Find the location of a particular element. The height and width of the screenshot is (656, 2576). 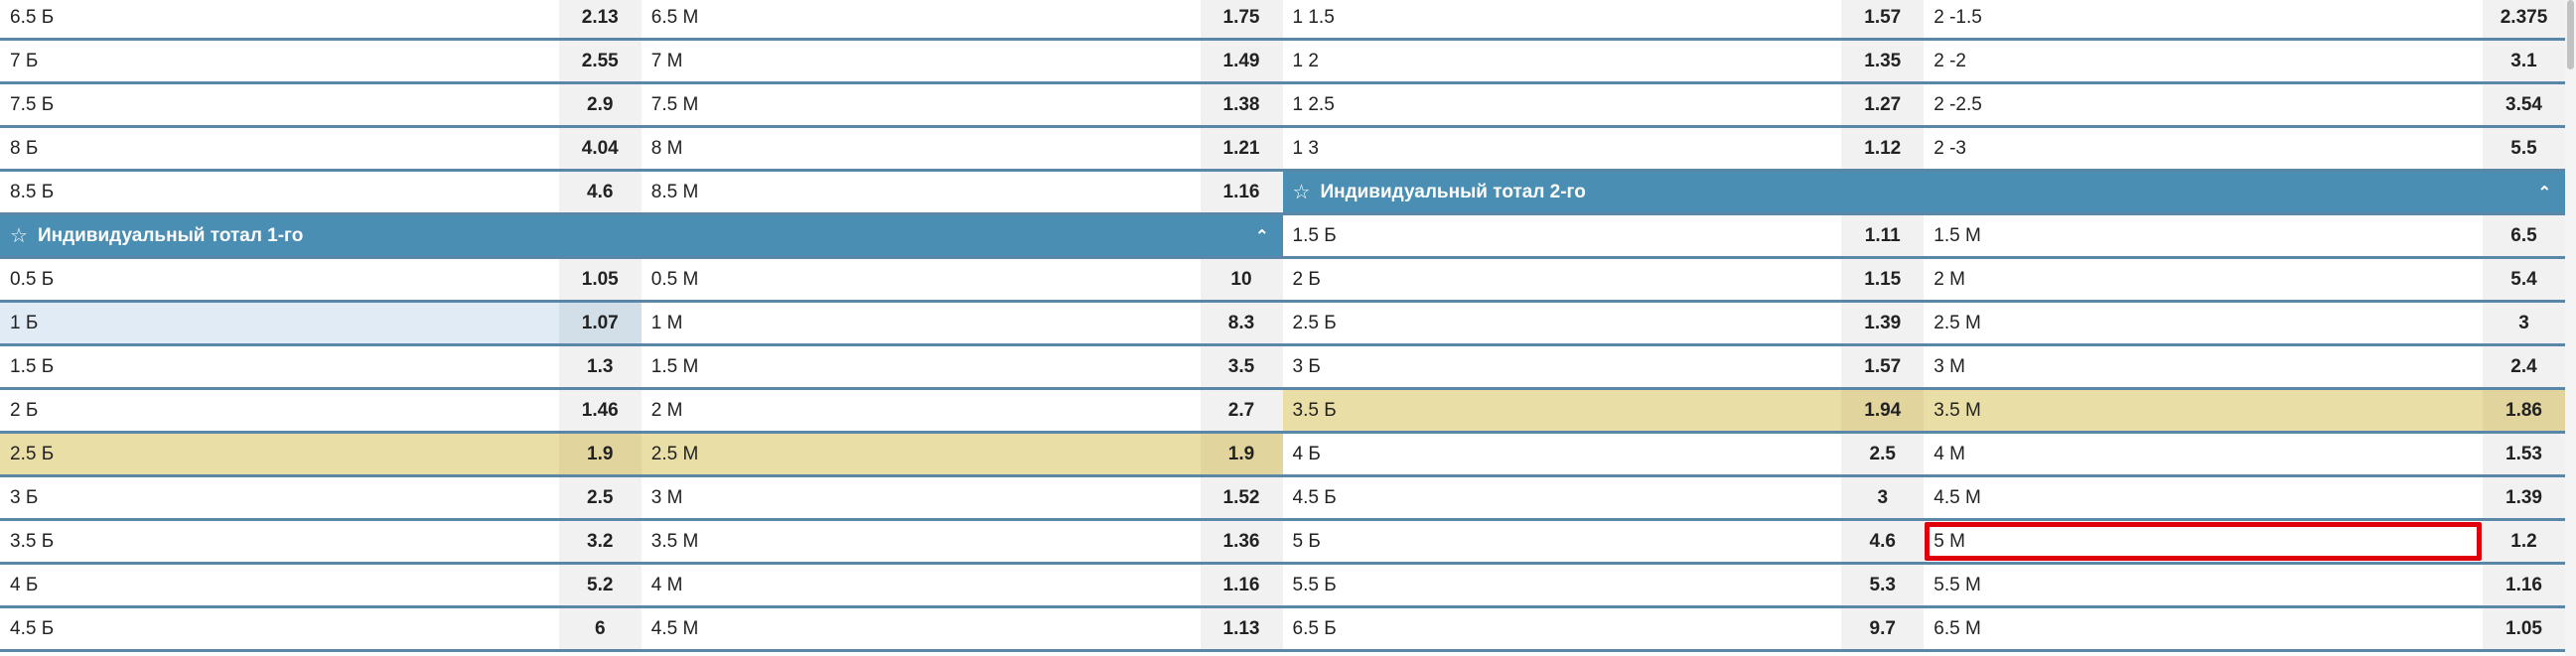

bet-odds: 1.38 is located at coordinates (1241, 104).